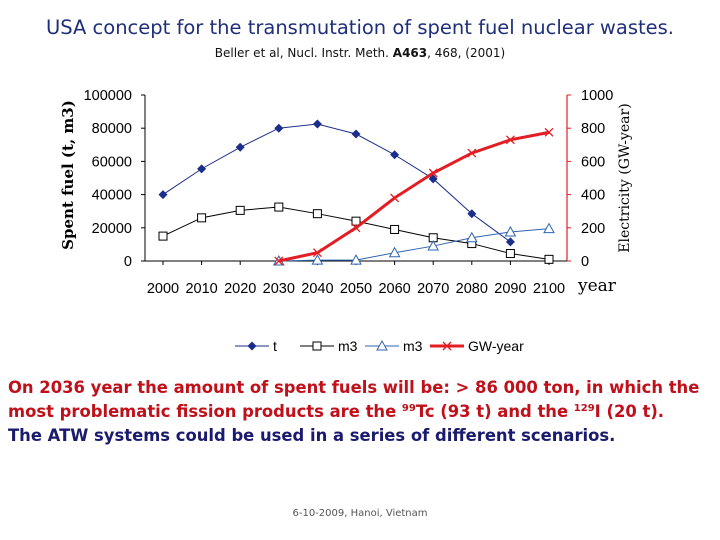  What do you see at coordinates (466, 53) in the screenshot?
I see `reference-pages: , 468, (2001)` at bounding box center [466, 53].